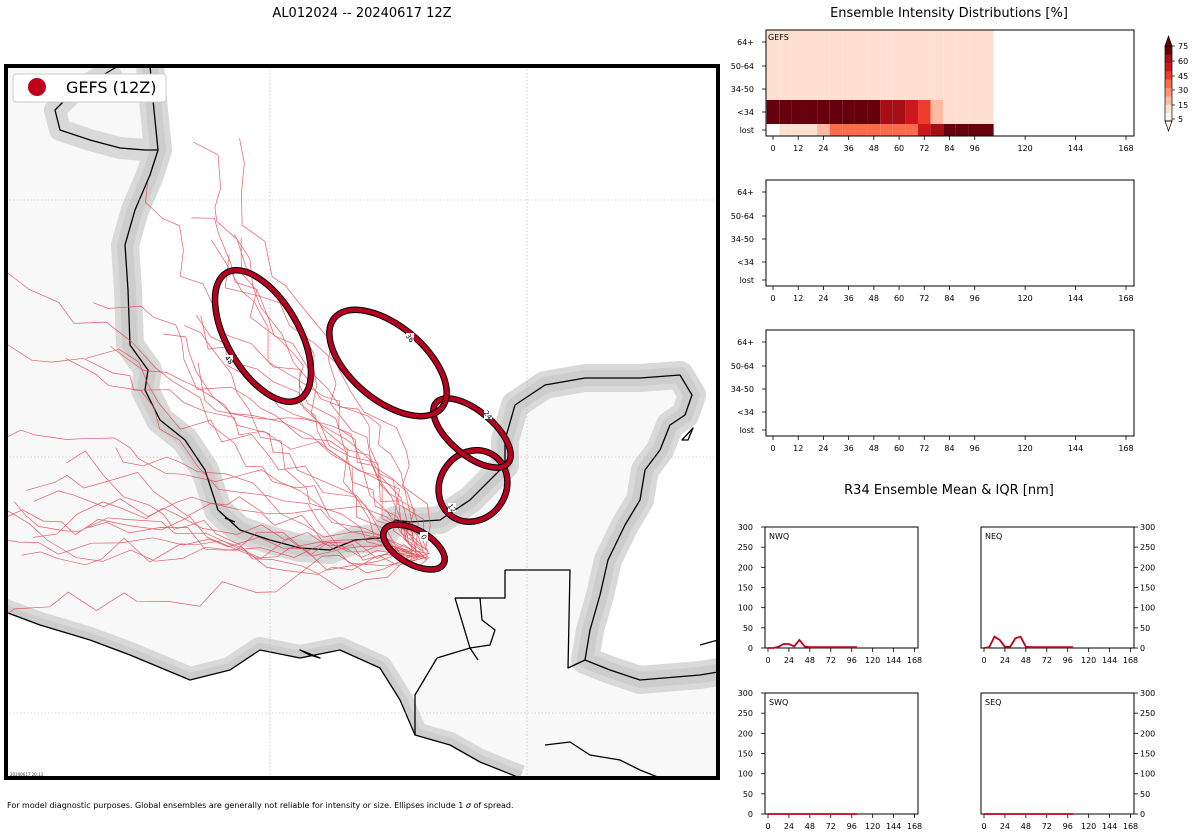  I want to click on y-tick-label: 300, so click(745, 693).